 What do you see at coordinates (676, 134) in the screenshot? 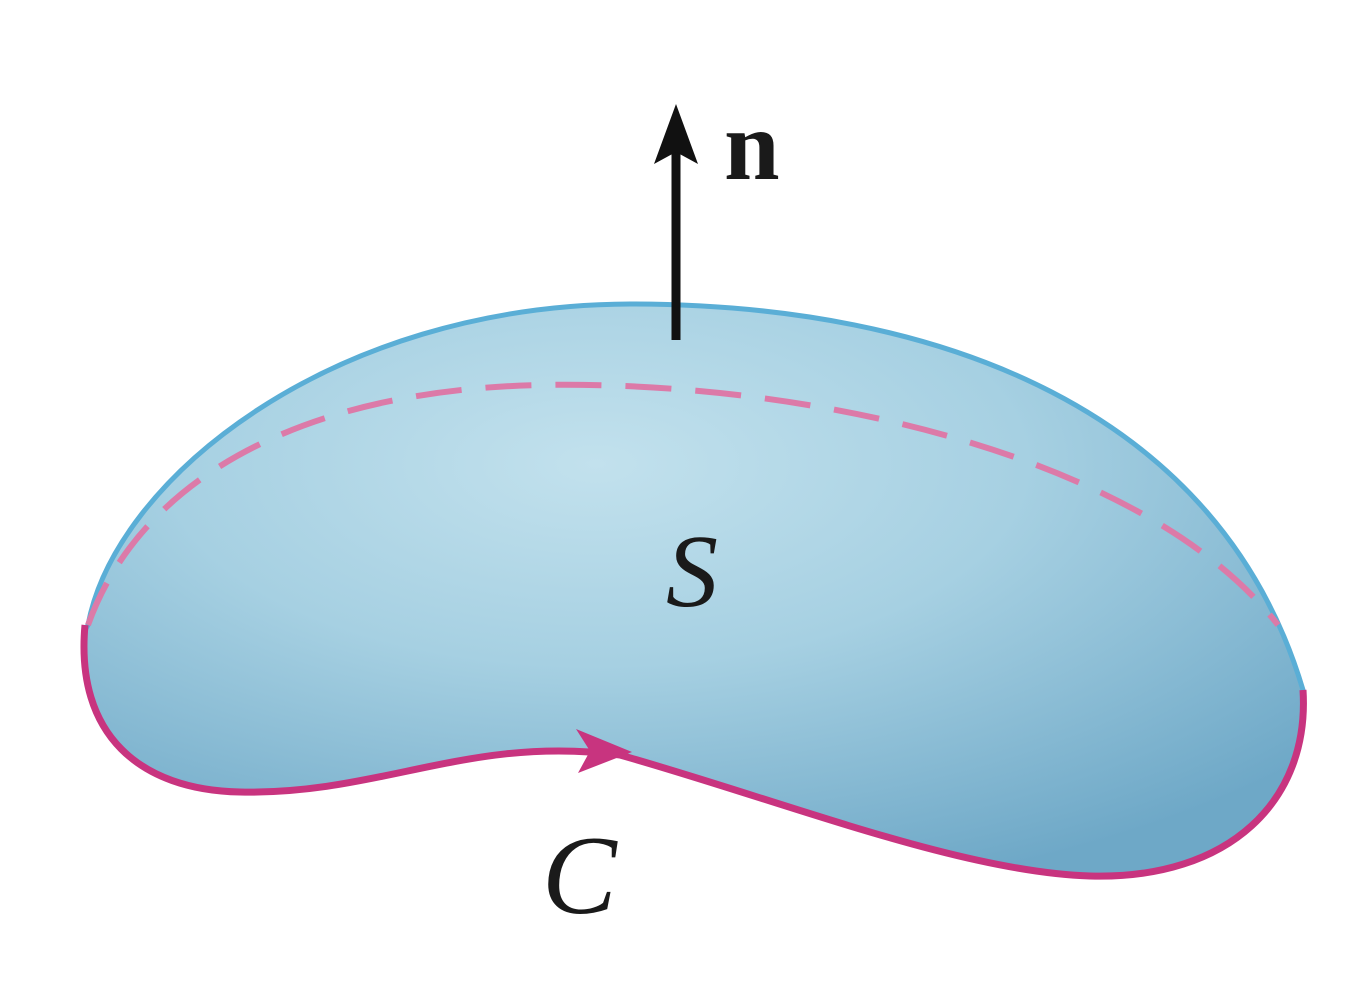
I see `normal-vector-arrowhead-icon` at bounding box center [676, 134].